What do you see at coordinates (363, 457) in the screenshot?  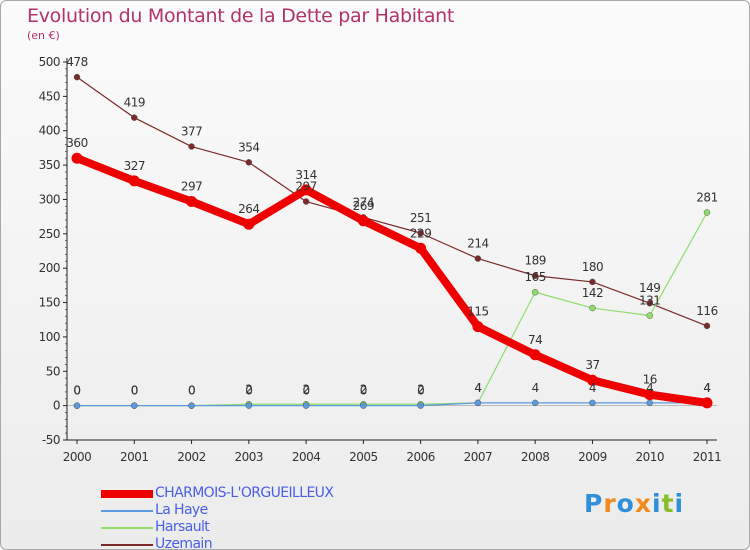 I see `x-tick-label: 2005` at bounding box center [363, 457].